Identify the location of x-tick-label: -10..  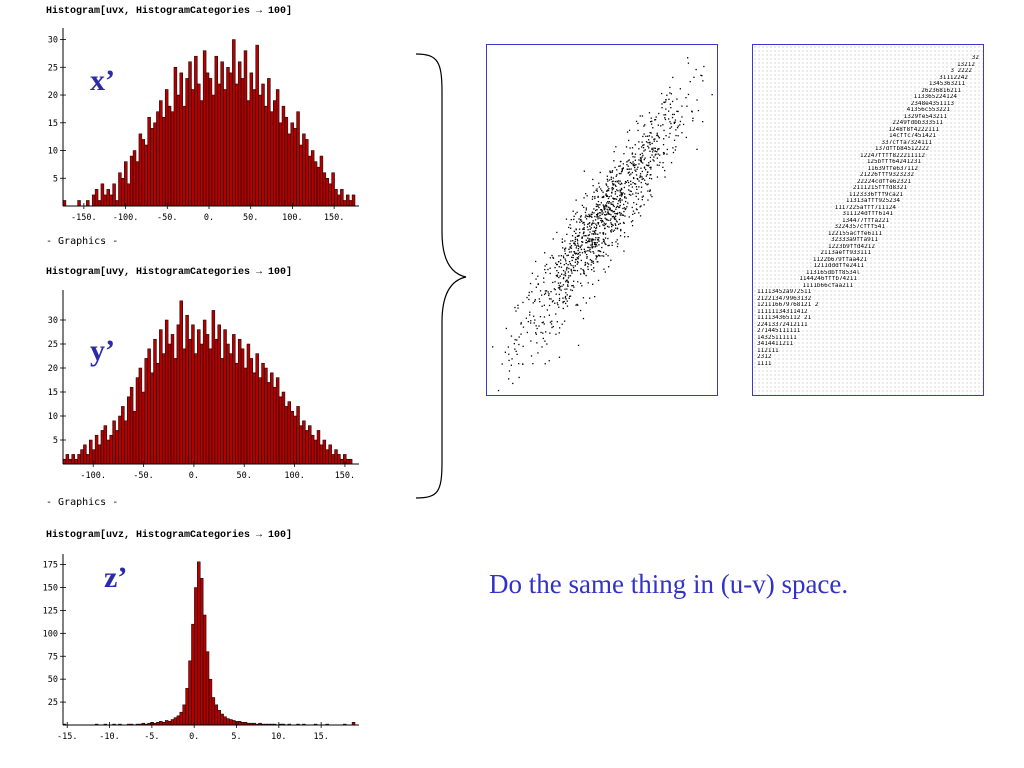
(109, 737).